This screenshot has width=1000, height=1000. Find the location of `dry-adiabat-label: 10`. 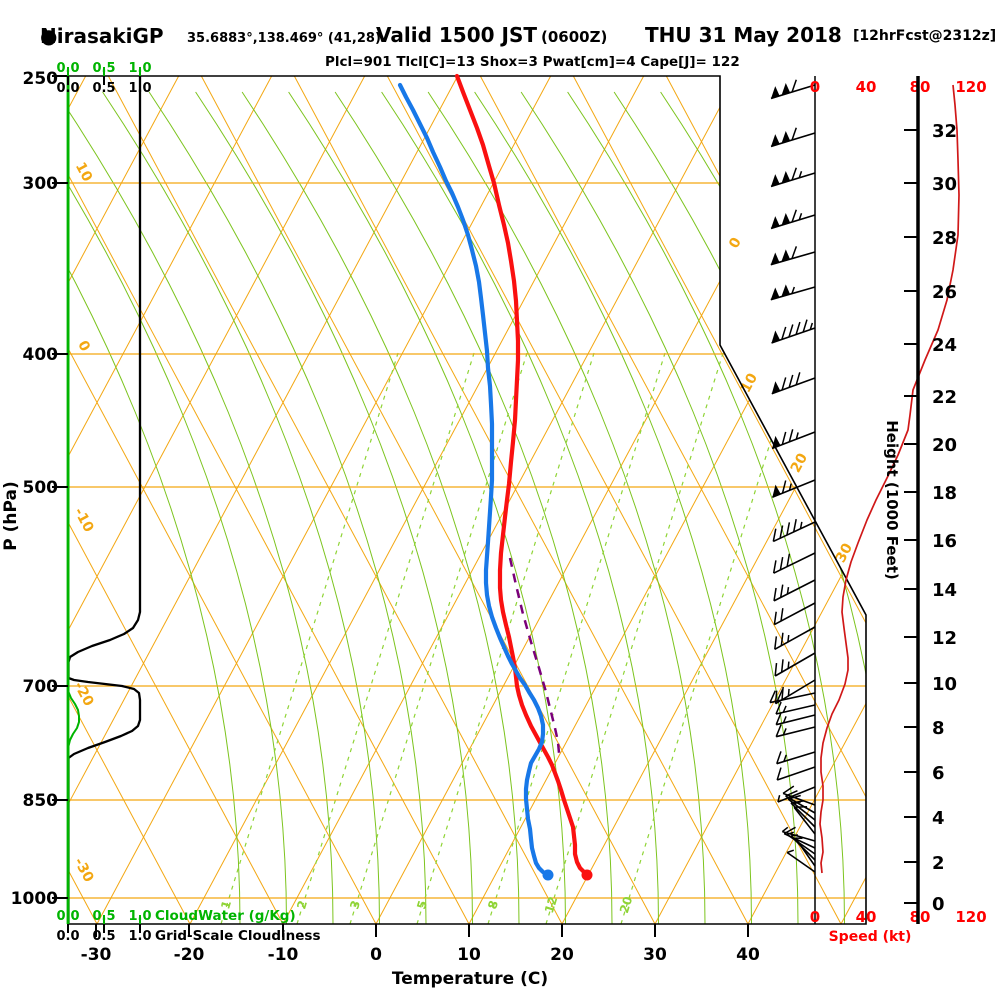

dry-adiabat-label: 10 is located at coordinates (83, 172).